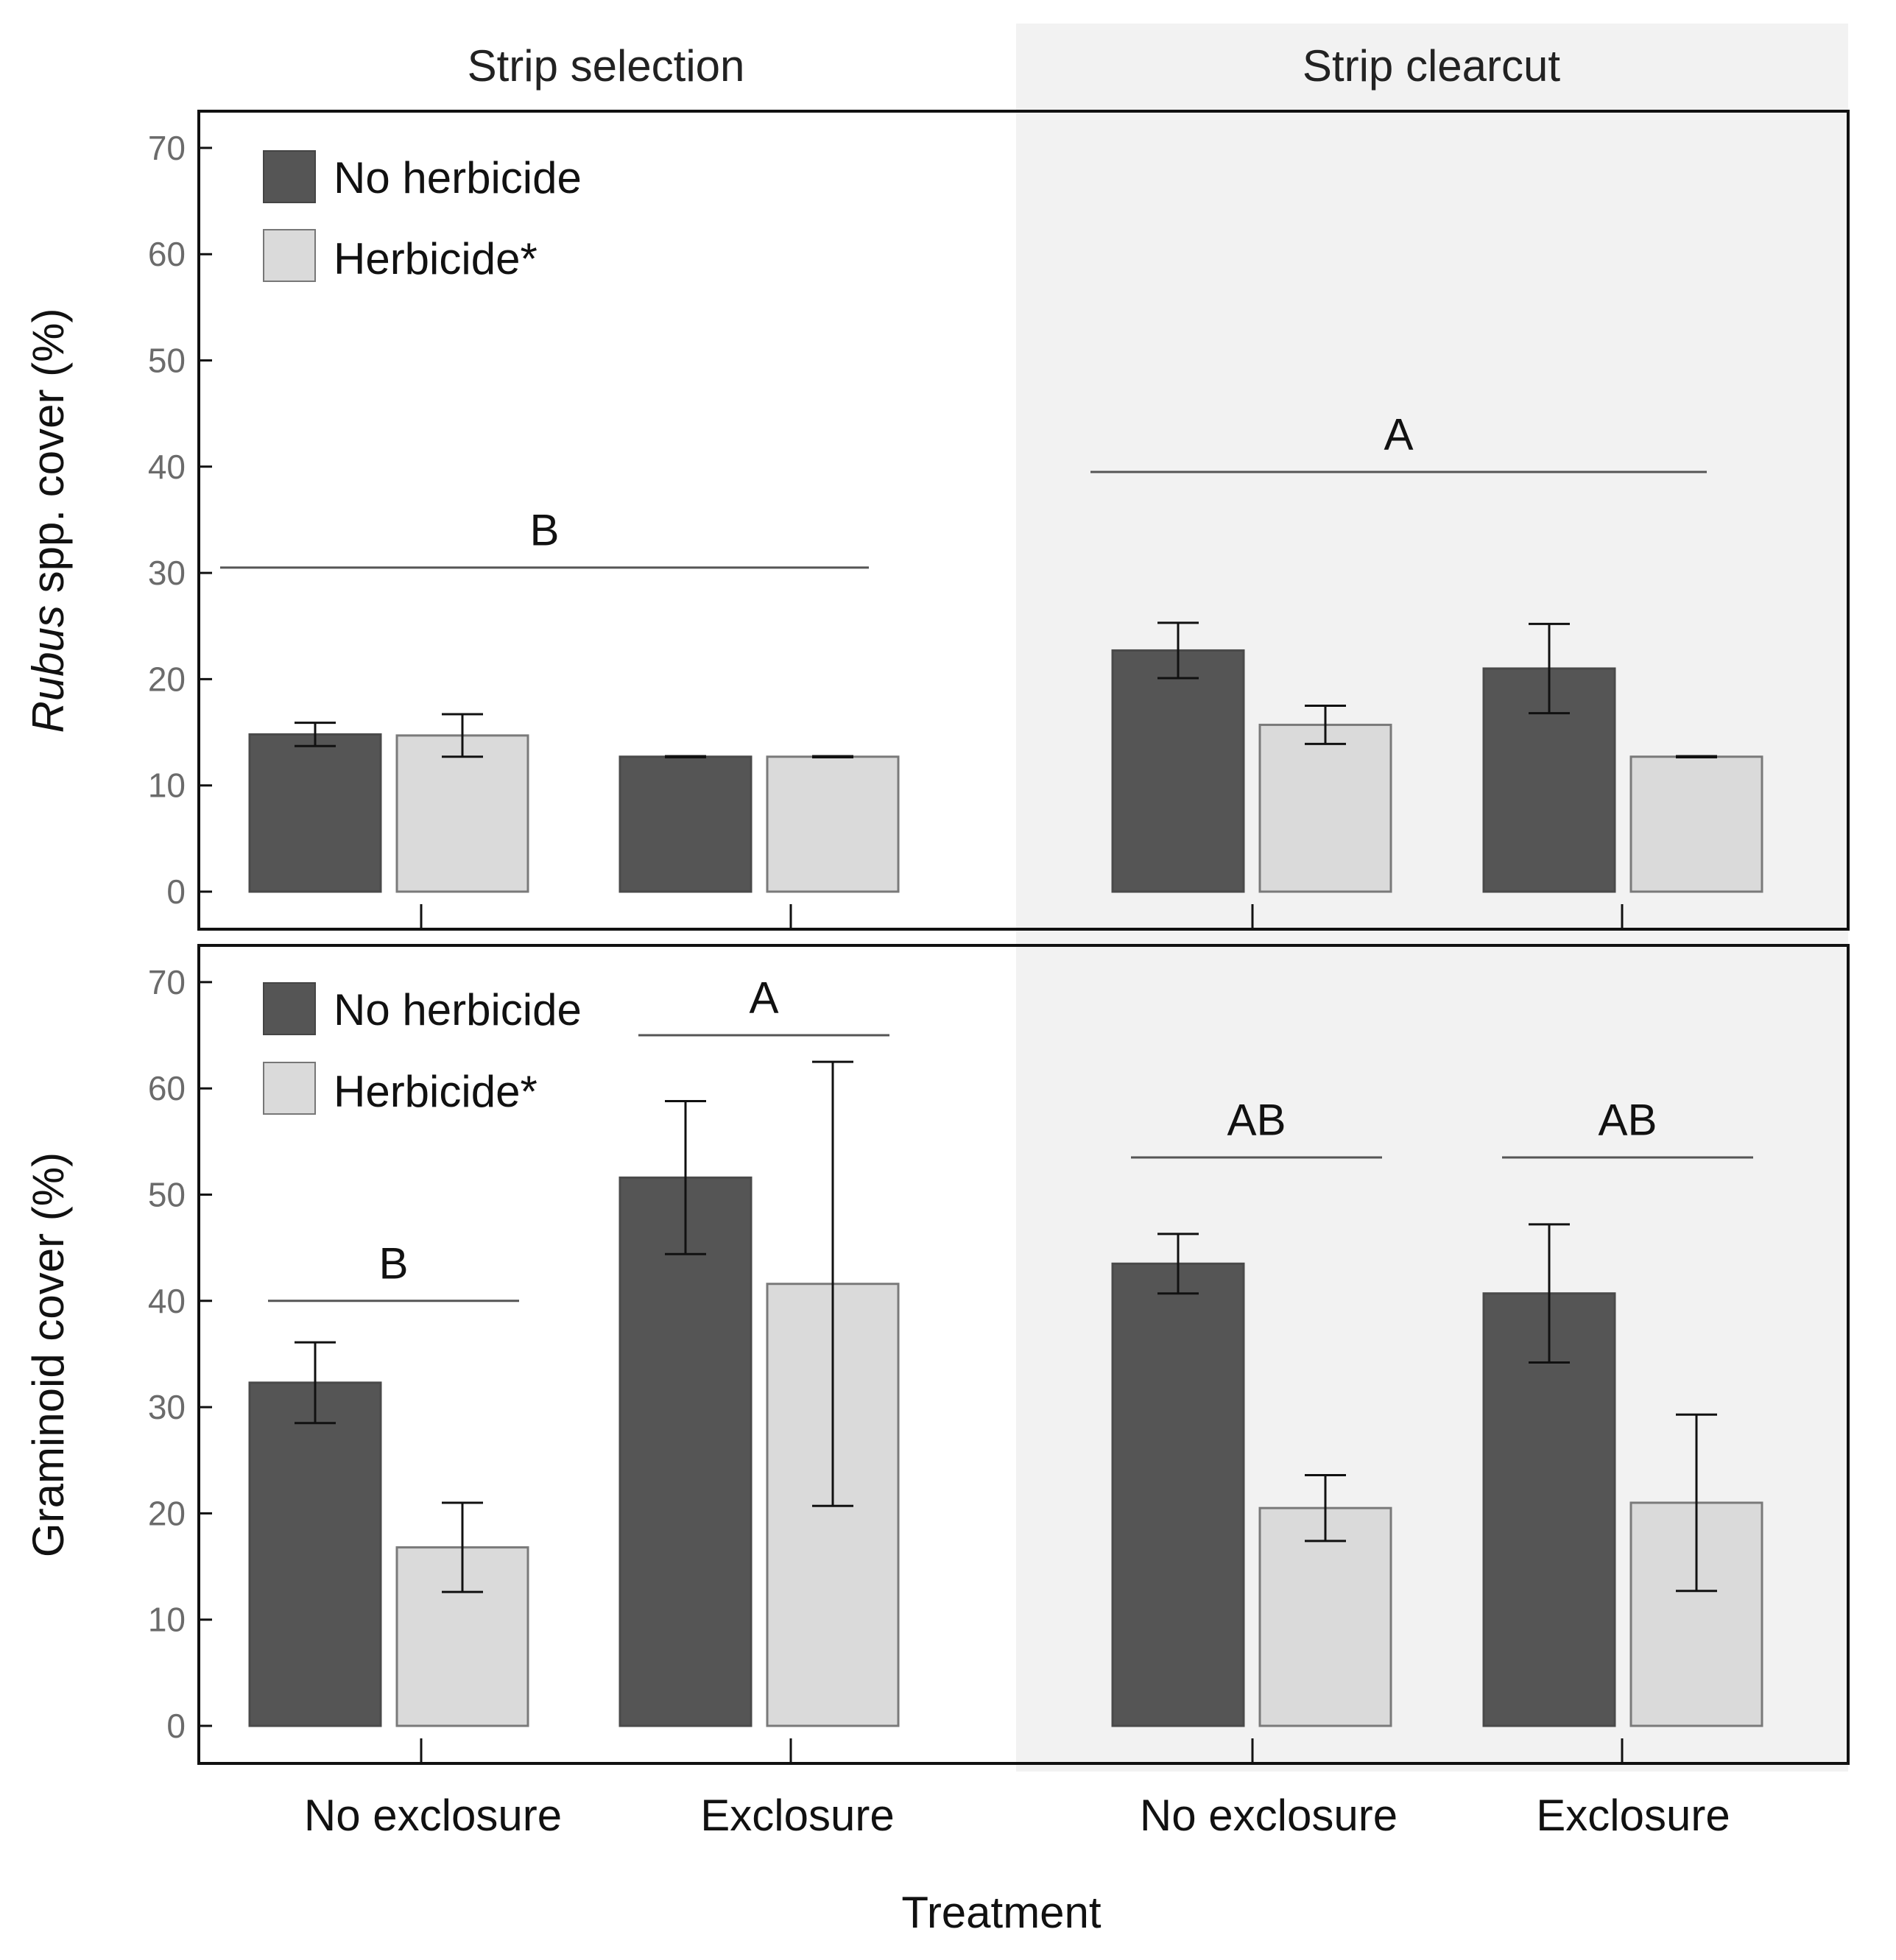 The height and width of the screenshot is (1960, 1896). I want to click on top-ytick-label: 40, so click(167, 467).